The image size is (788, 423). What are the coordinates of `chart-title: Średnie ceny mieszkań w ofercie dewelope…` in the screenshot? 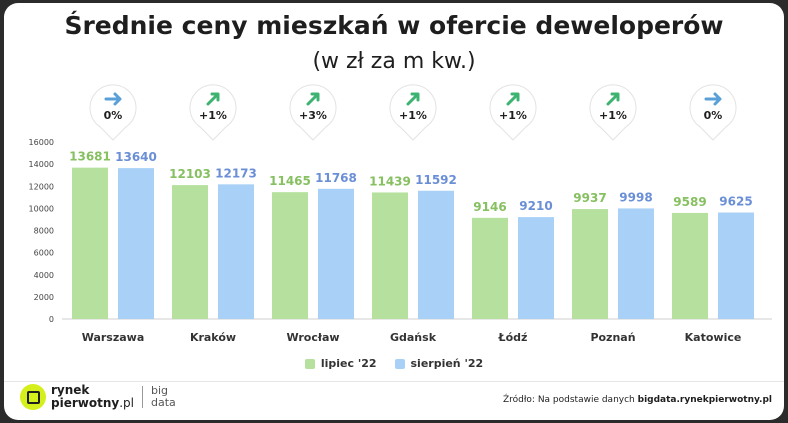 It's located at (394, 25).